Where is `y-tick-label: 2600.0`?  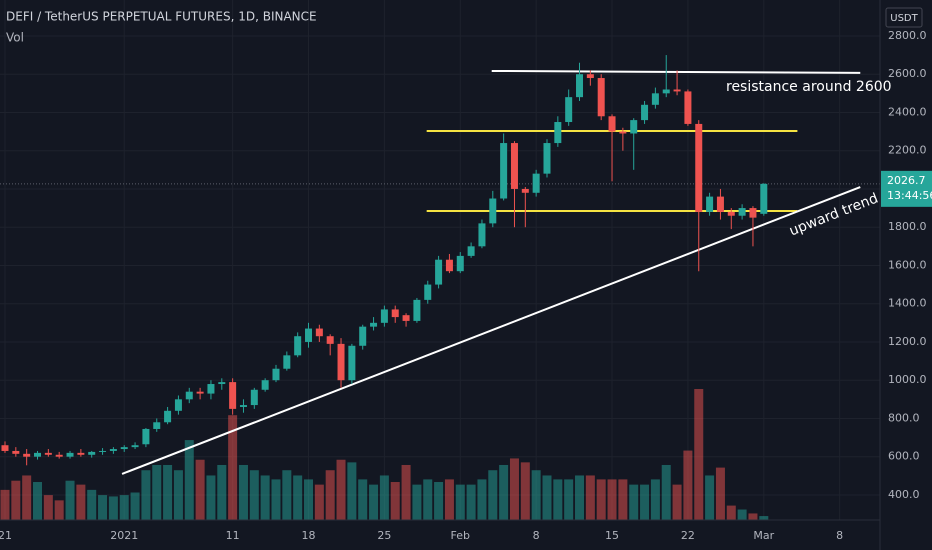
y-tick-label: 2600.0 is located at coordinates (907, 73).